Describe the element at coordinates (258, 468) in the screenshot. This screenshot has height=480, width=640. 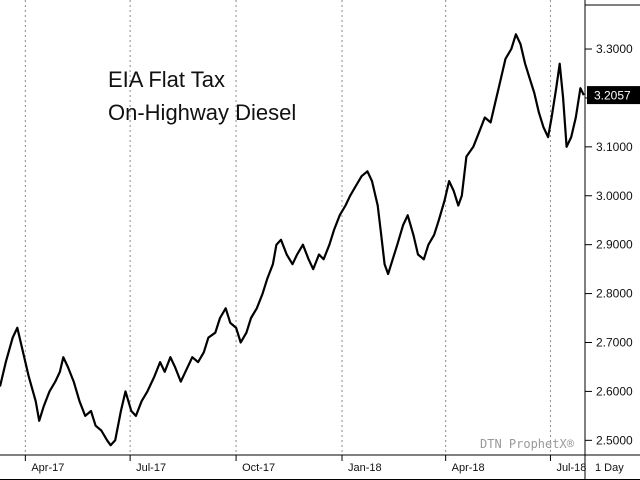
I see `x-tick-label: Oct-17` at that location.